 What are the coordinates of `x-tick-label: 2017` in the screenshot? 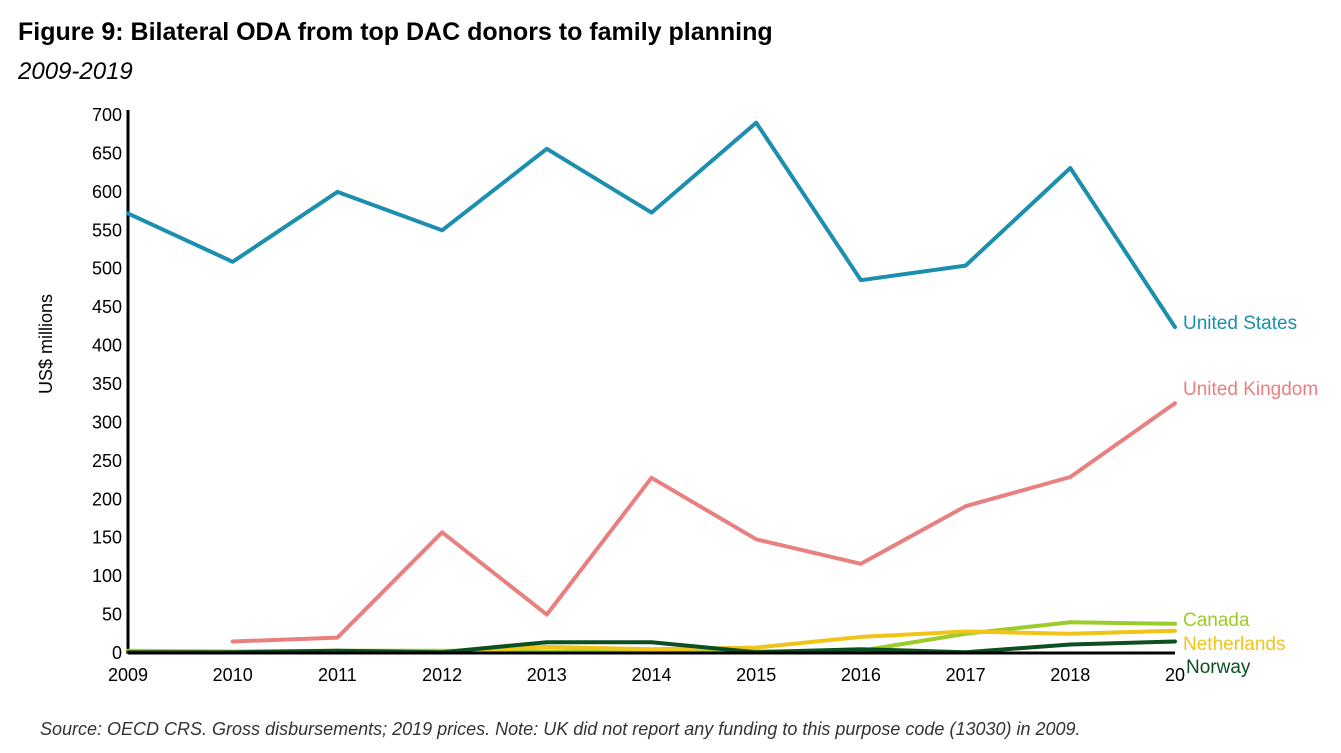 It's located at (966, 675).